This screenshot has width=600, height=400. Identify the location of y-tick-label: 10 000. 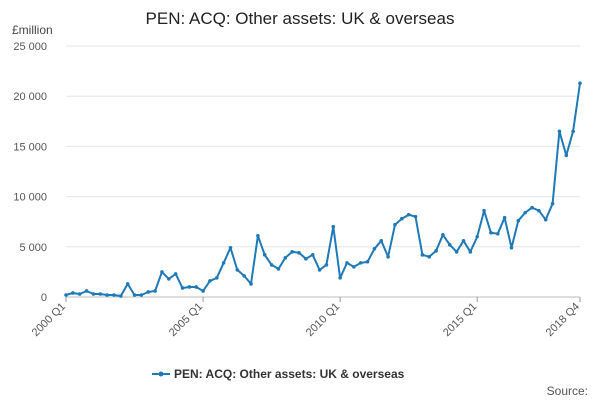
(30, 198).